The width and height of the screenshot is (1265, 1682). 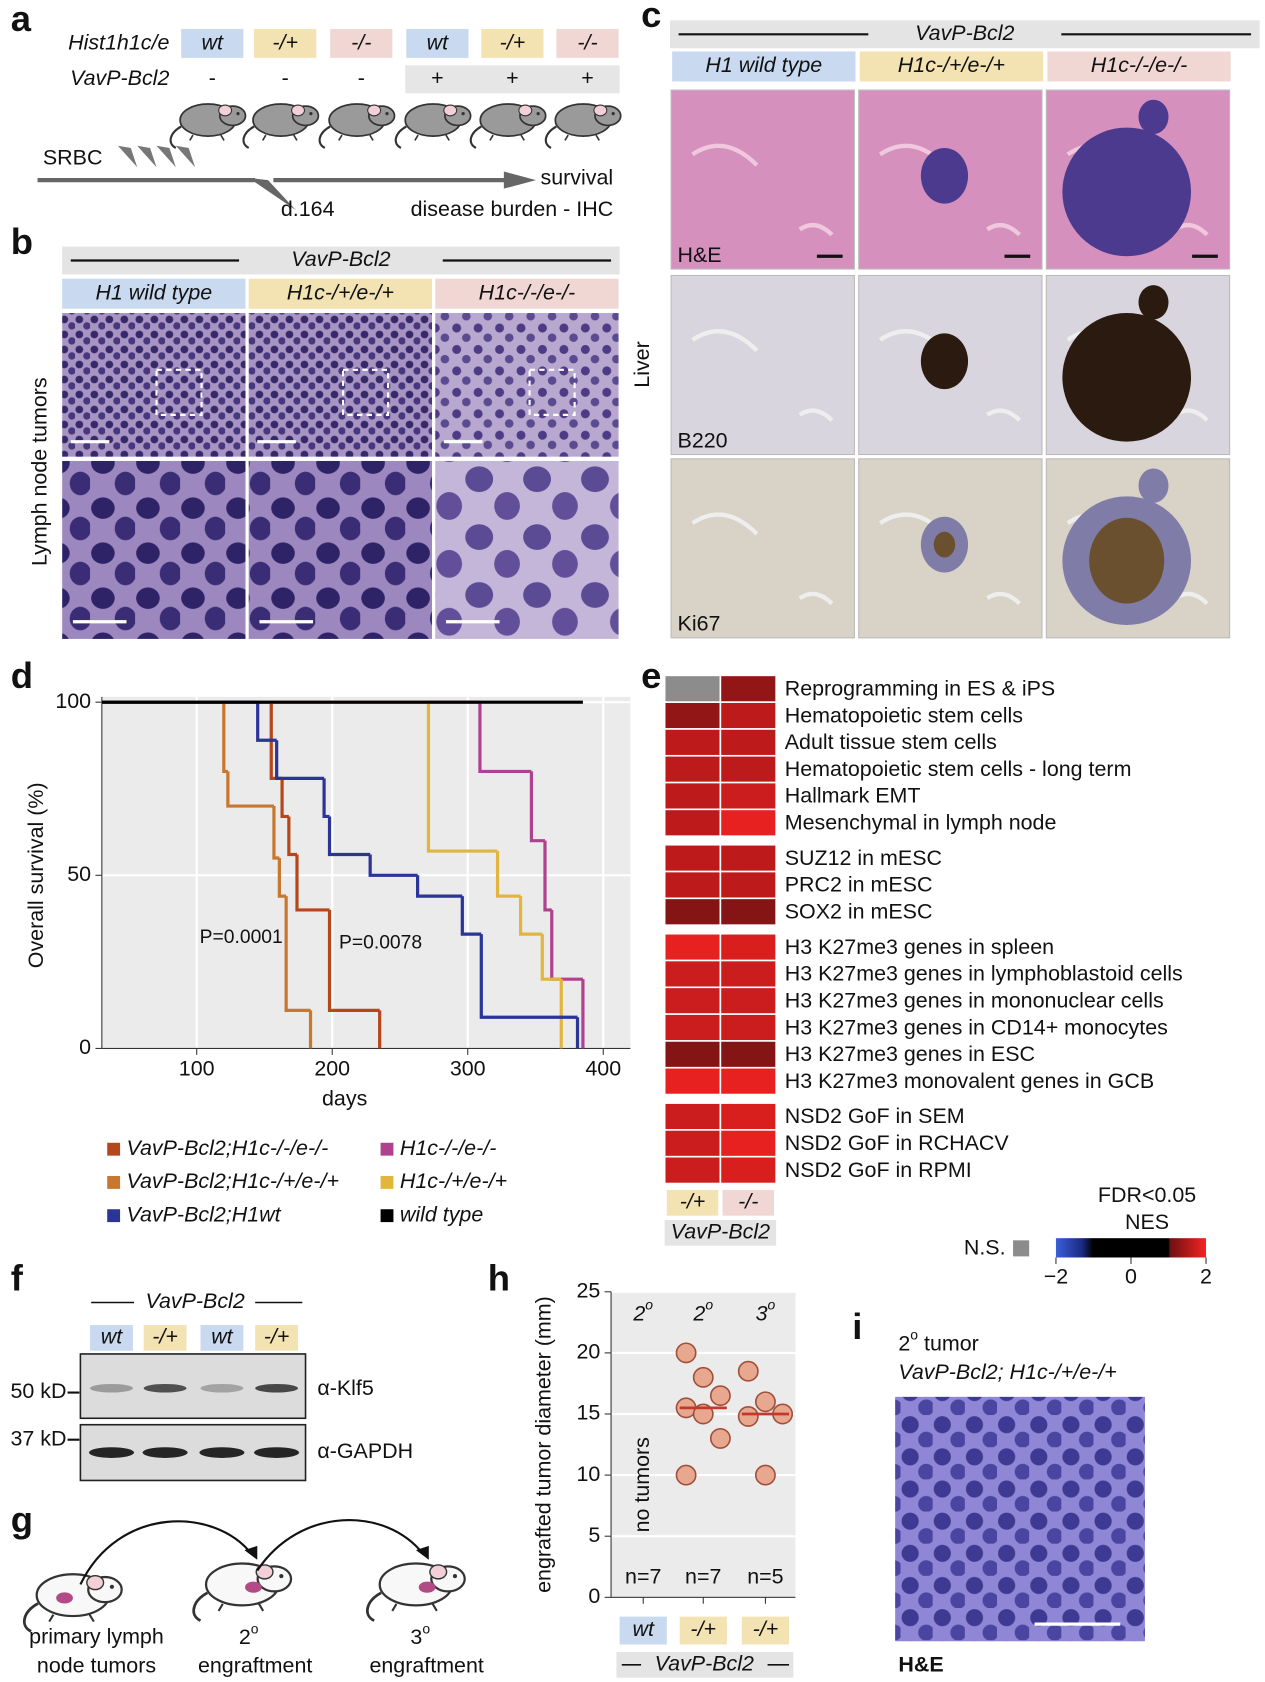 I want to click on panel-label: e, so click(x=651, y=675).